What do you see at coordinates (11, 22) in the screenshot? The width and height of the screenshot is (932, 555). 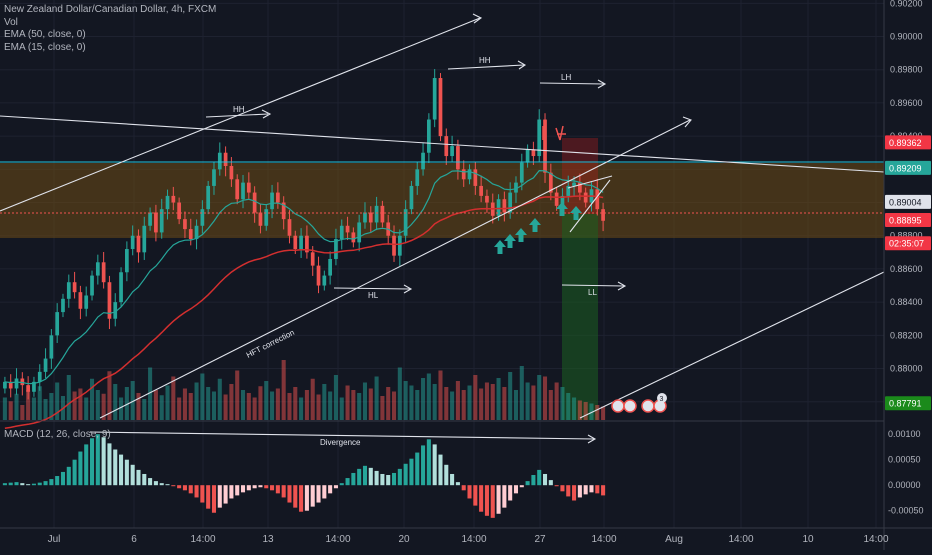 I see `volume-legend: Vol` at bounding box center [11, 22].